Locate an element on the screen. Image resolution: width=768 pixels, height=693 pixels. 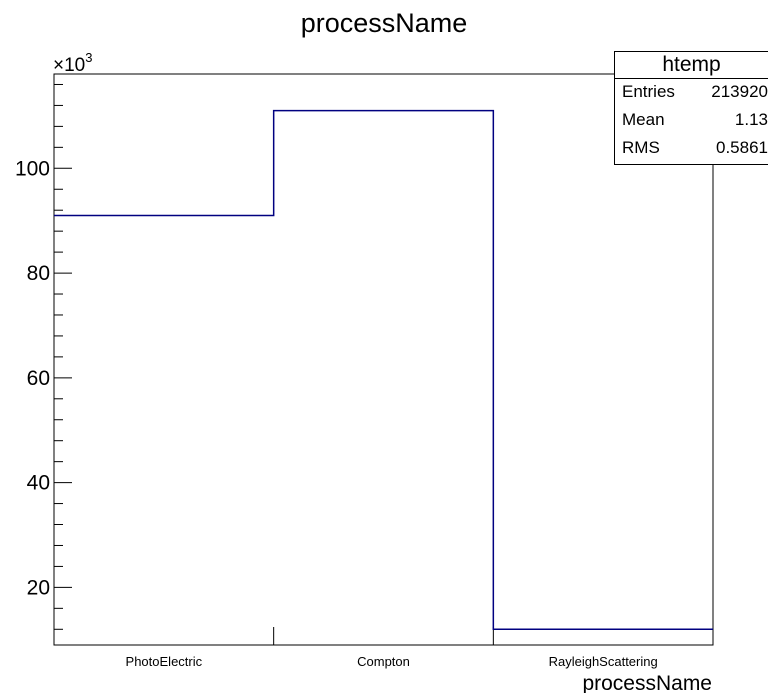
stats-rms-value: 0.5861 is located at coordinates (742, 148).